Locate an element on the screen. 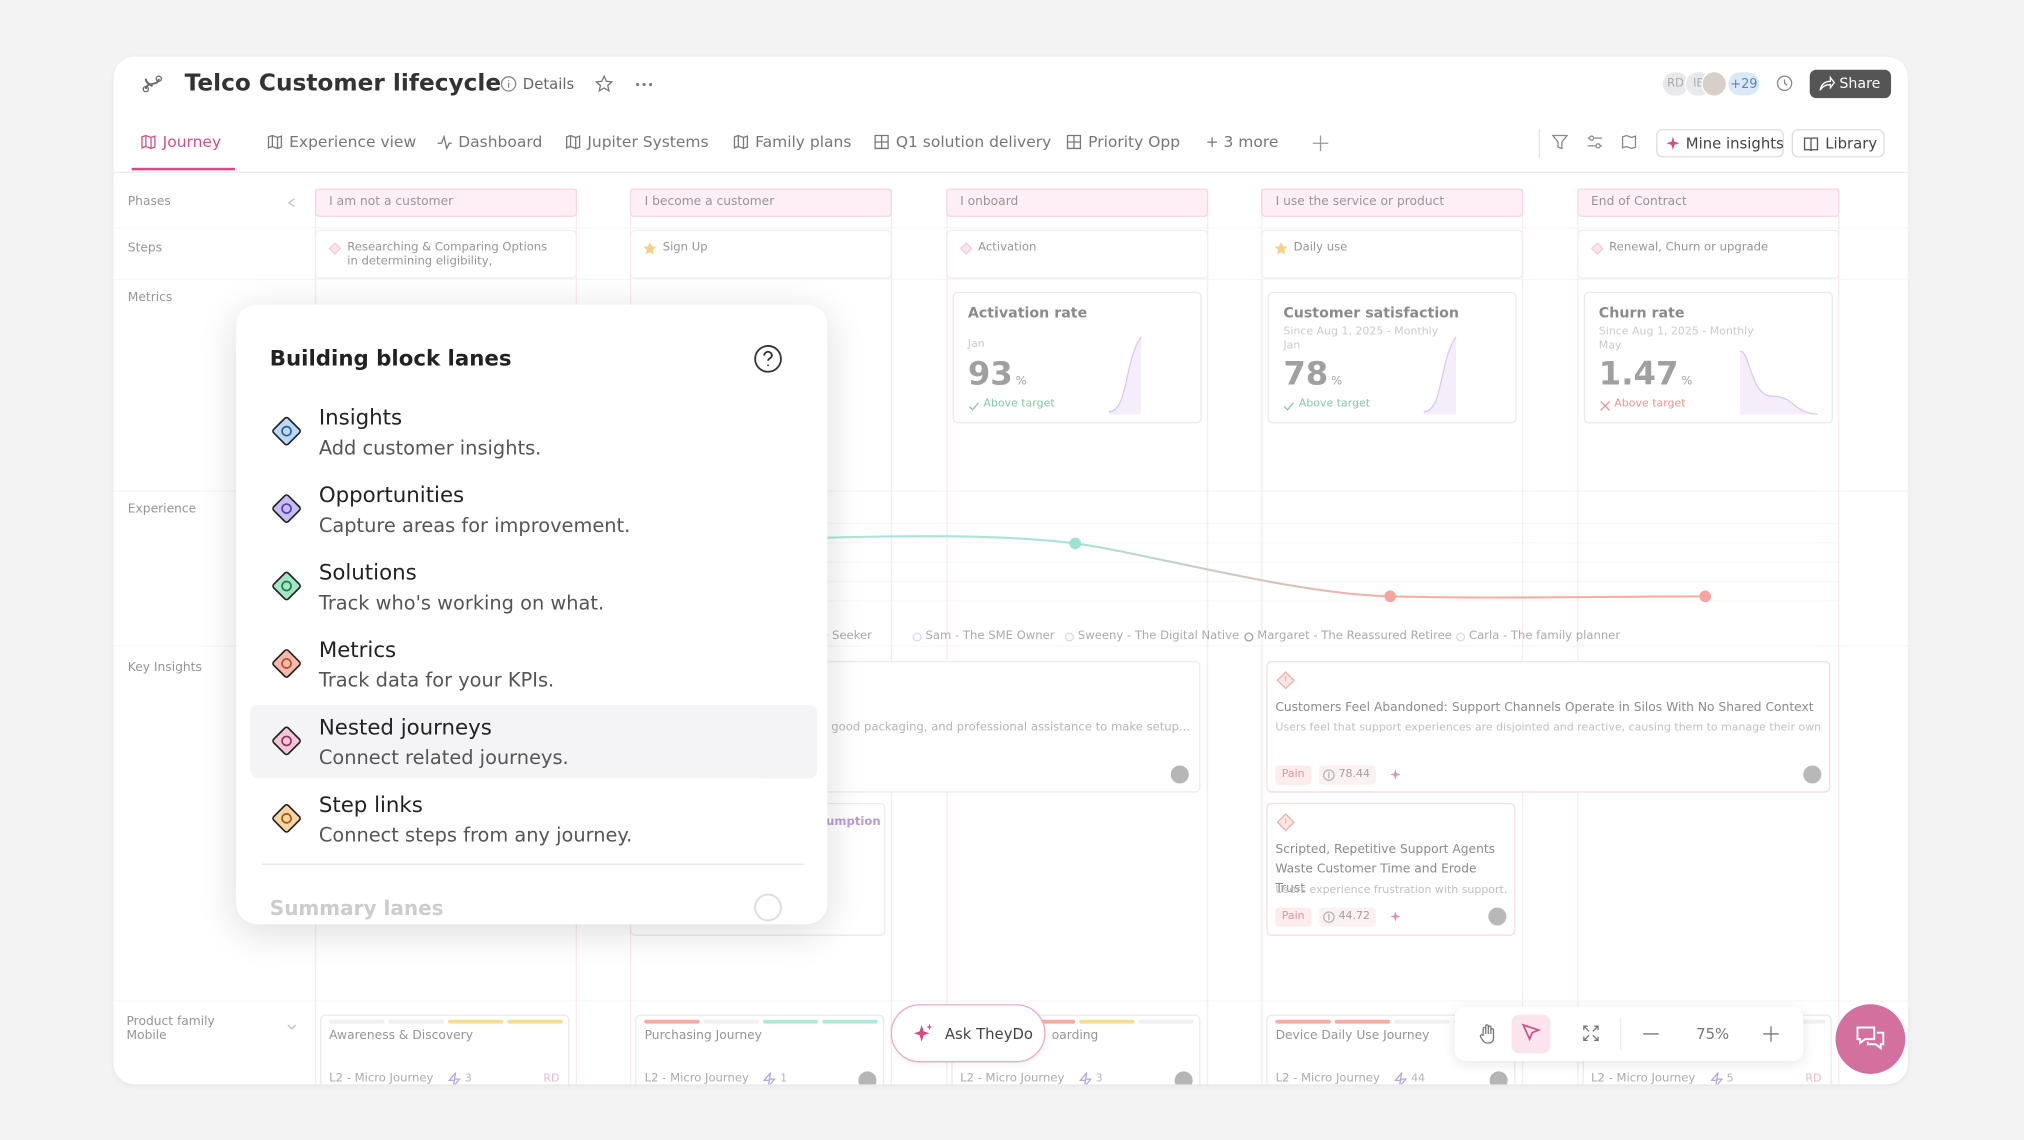 The width and height of the screenshot is (2024, 1140). add-tab-icon is located at coordinates (1320, 143).